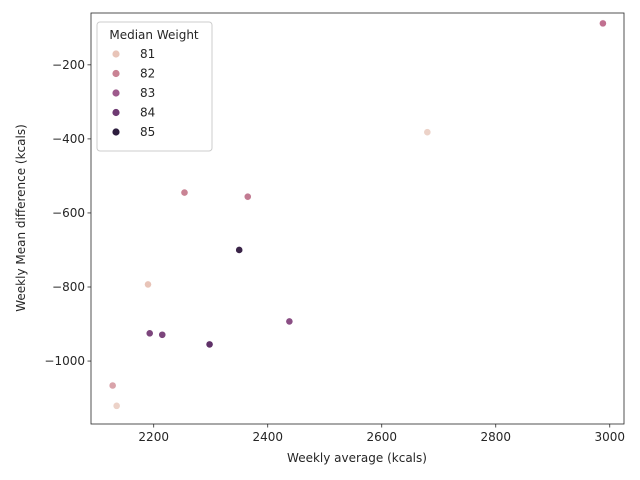 The image size is (640, 480). I want to click on legend-frame, so click(154, 86).